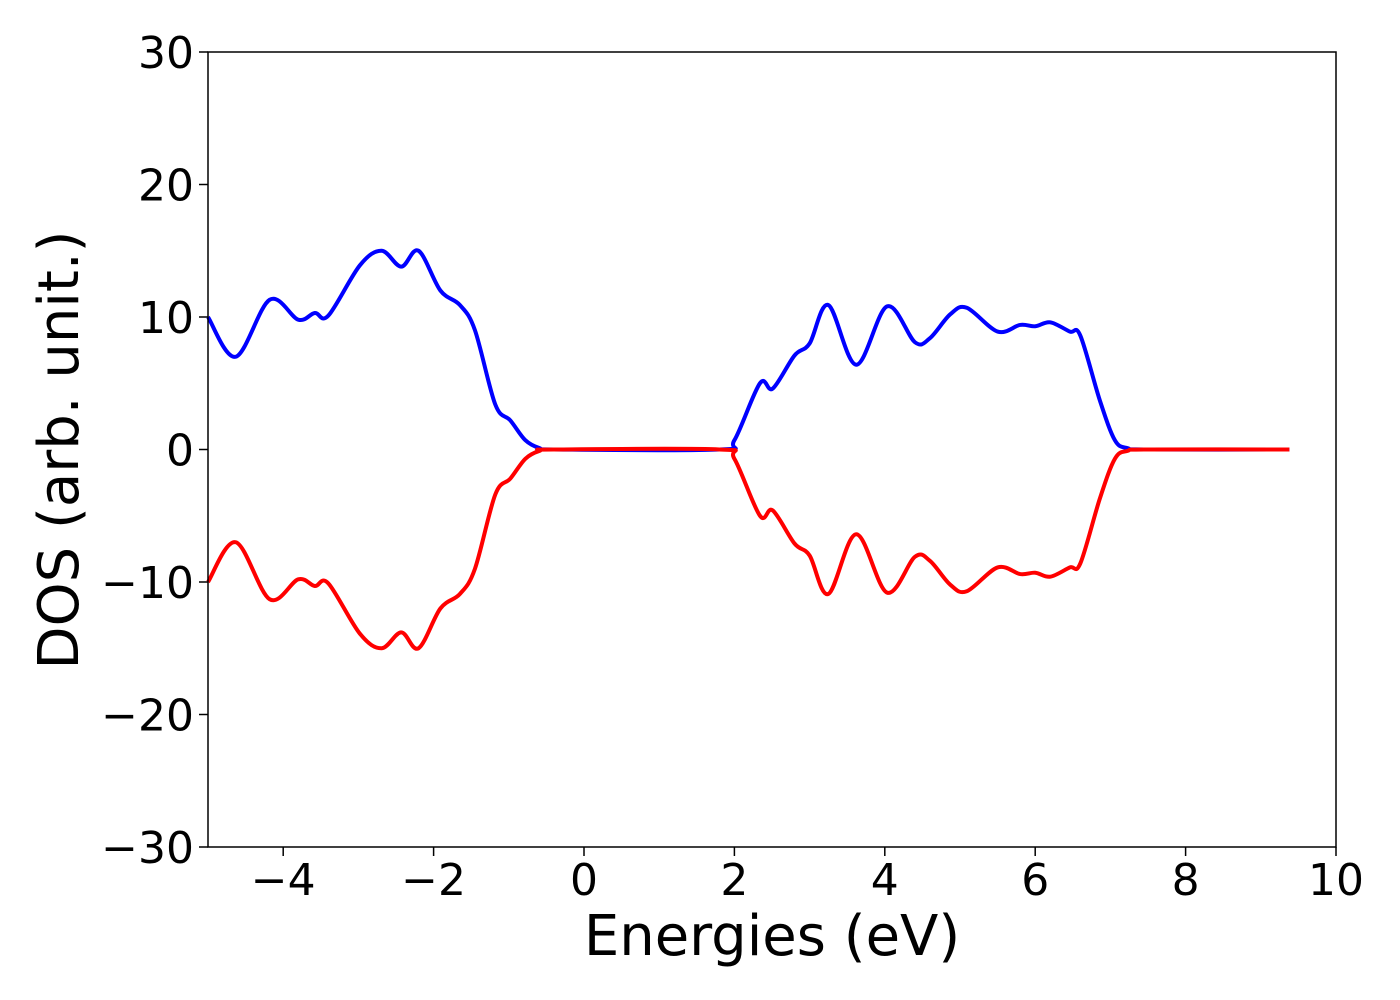 This screenshot has height=1000, width=1400. What do you see at coordinates (166, 53) in the screenshot?
I see `y-tick-label: 30` at bounding box center [166, 53].